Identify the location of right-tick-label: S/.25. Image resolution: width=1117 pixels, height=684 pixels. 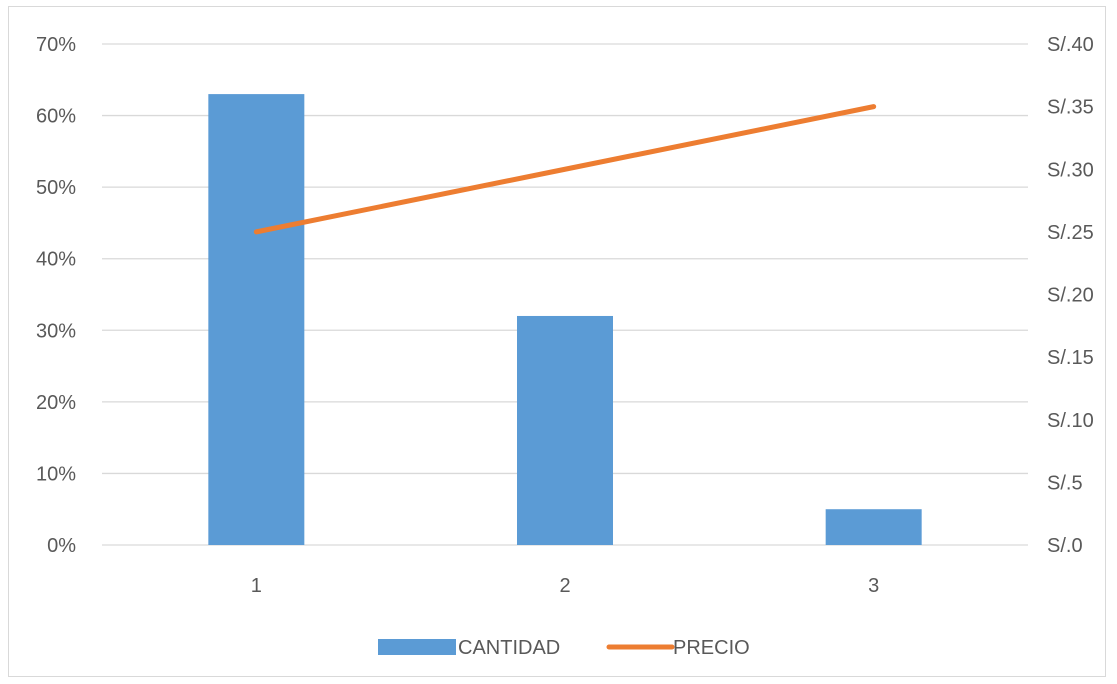
(1070, 233).